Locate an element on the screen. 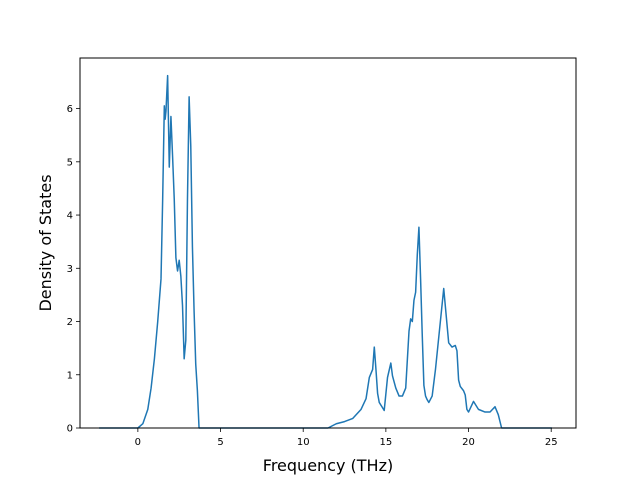 This screenshot has height=480, width=640. x-tick-label: 10 is located at coordinates (303, 442).